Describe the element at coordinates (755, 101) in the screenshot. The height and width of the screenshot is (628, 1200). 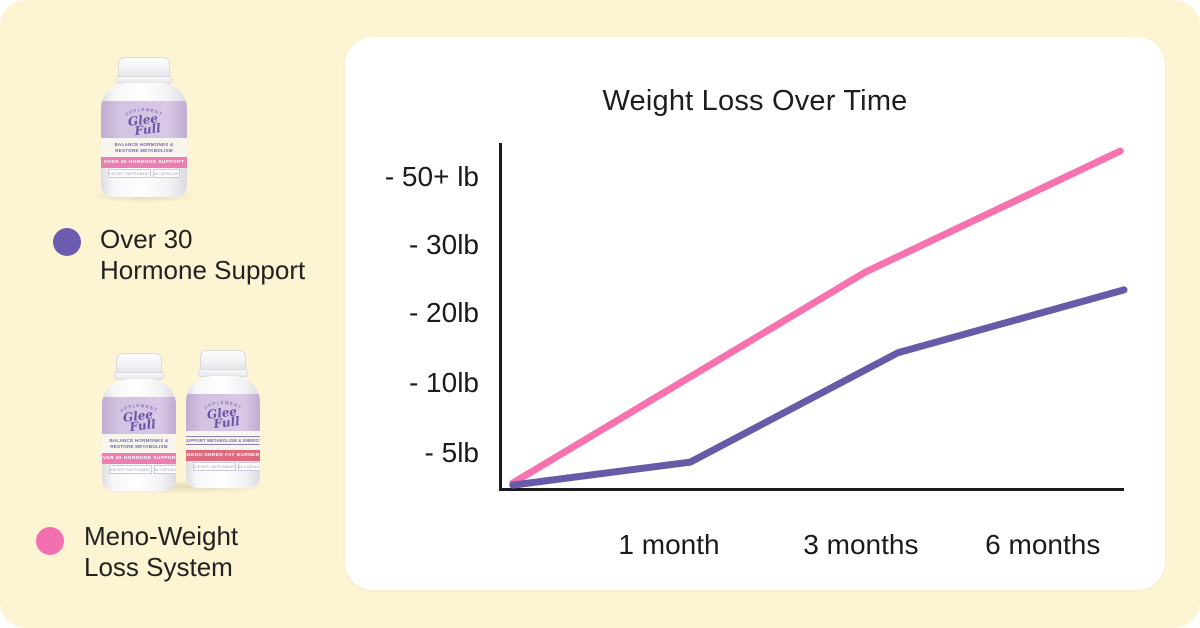
I see `chart-title: Weight Loss Over Time` at that location.